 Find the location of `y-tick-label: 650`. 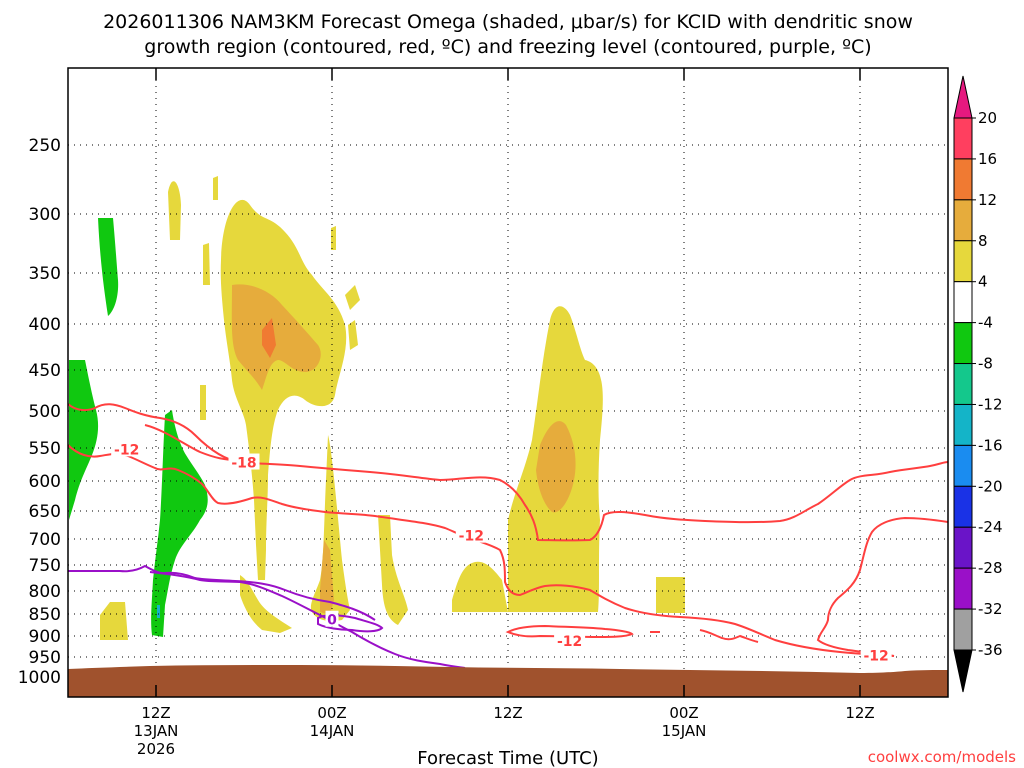

y-tick-label: 650 is located at coordinates (45, 512).